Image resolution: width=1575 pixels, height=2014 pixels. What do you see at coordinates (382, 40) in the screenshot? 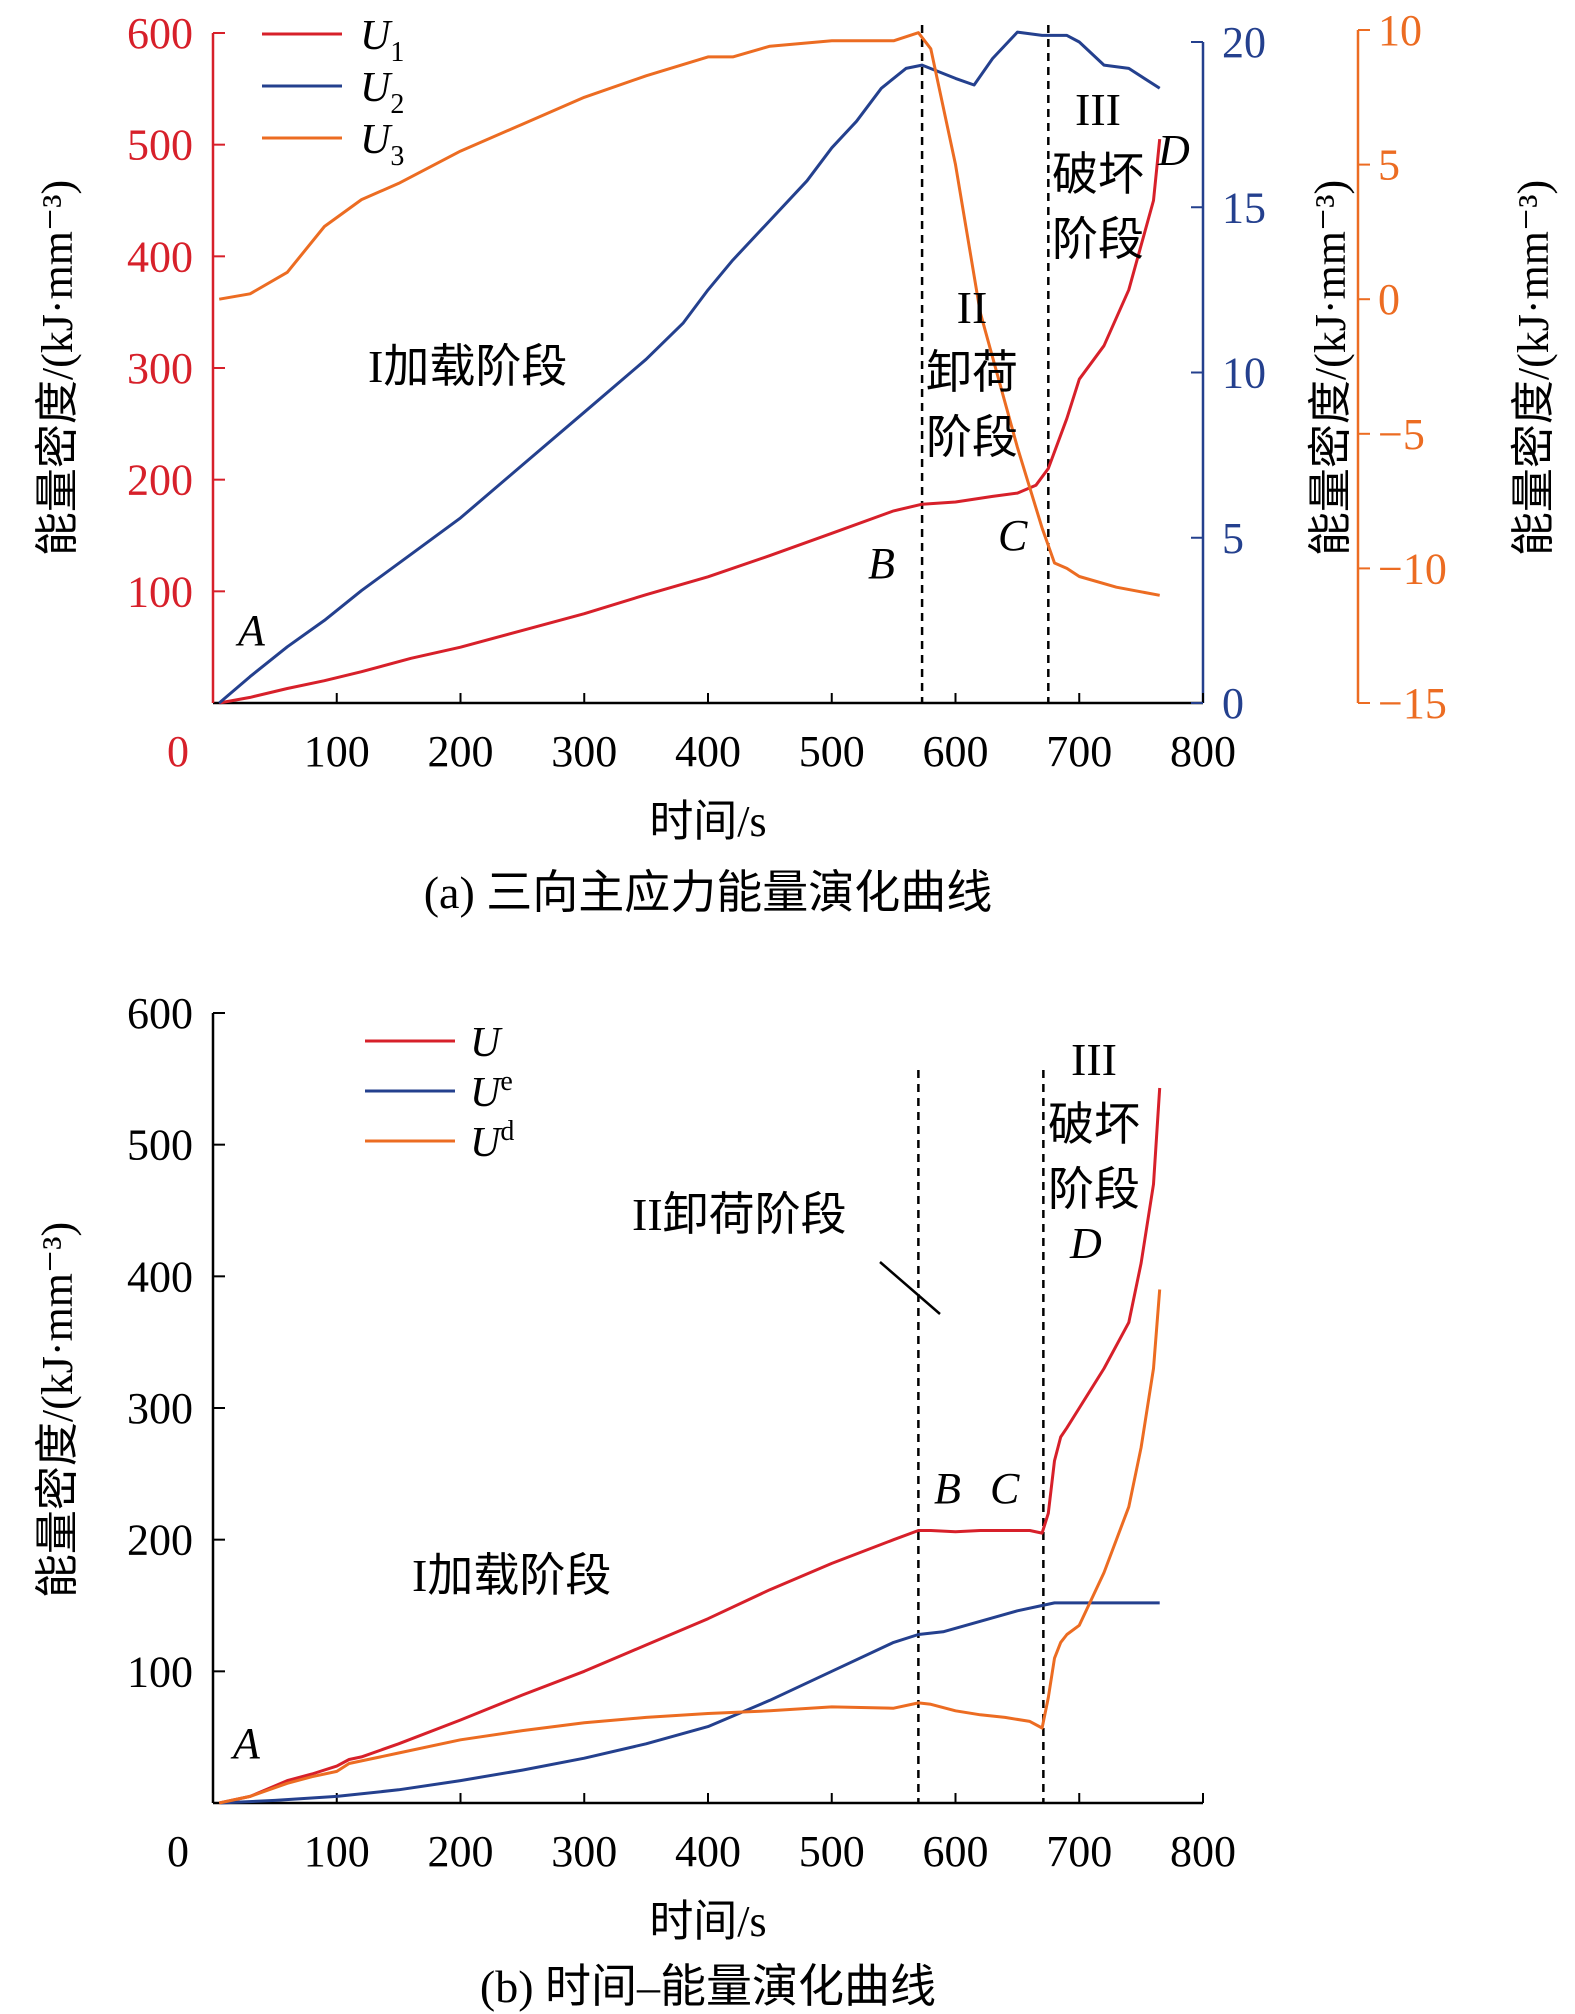
I see `legend-label-u1: U1` at bounding box center [382, 40].